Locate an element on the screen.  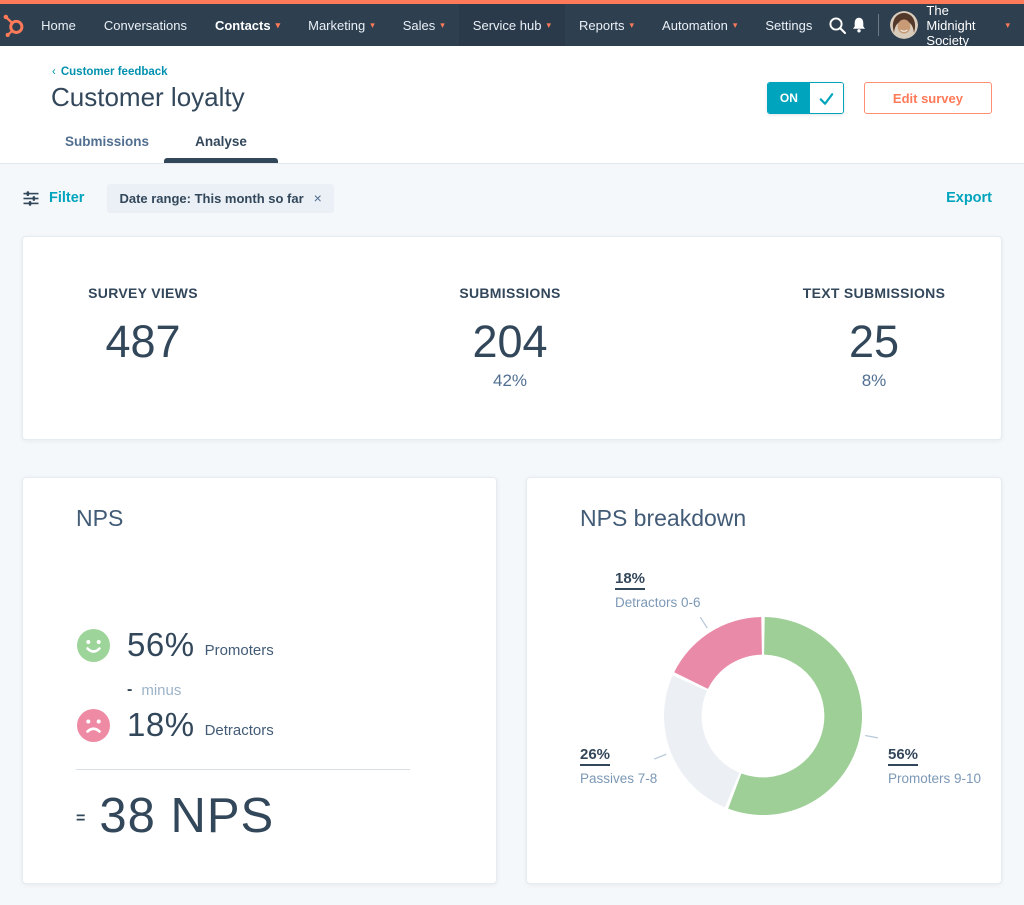
edit-survey-button: Edit survey is located at coordinates (927, 98).